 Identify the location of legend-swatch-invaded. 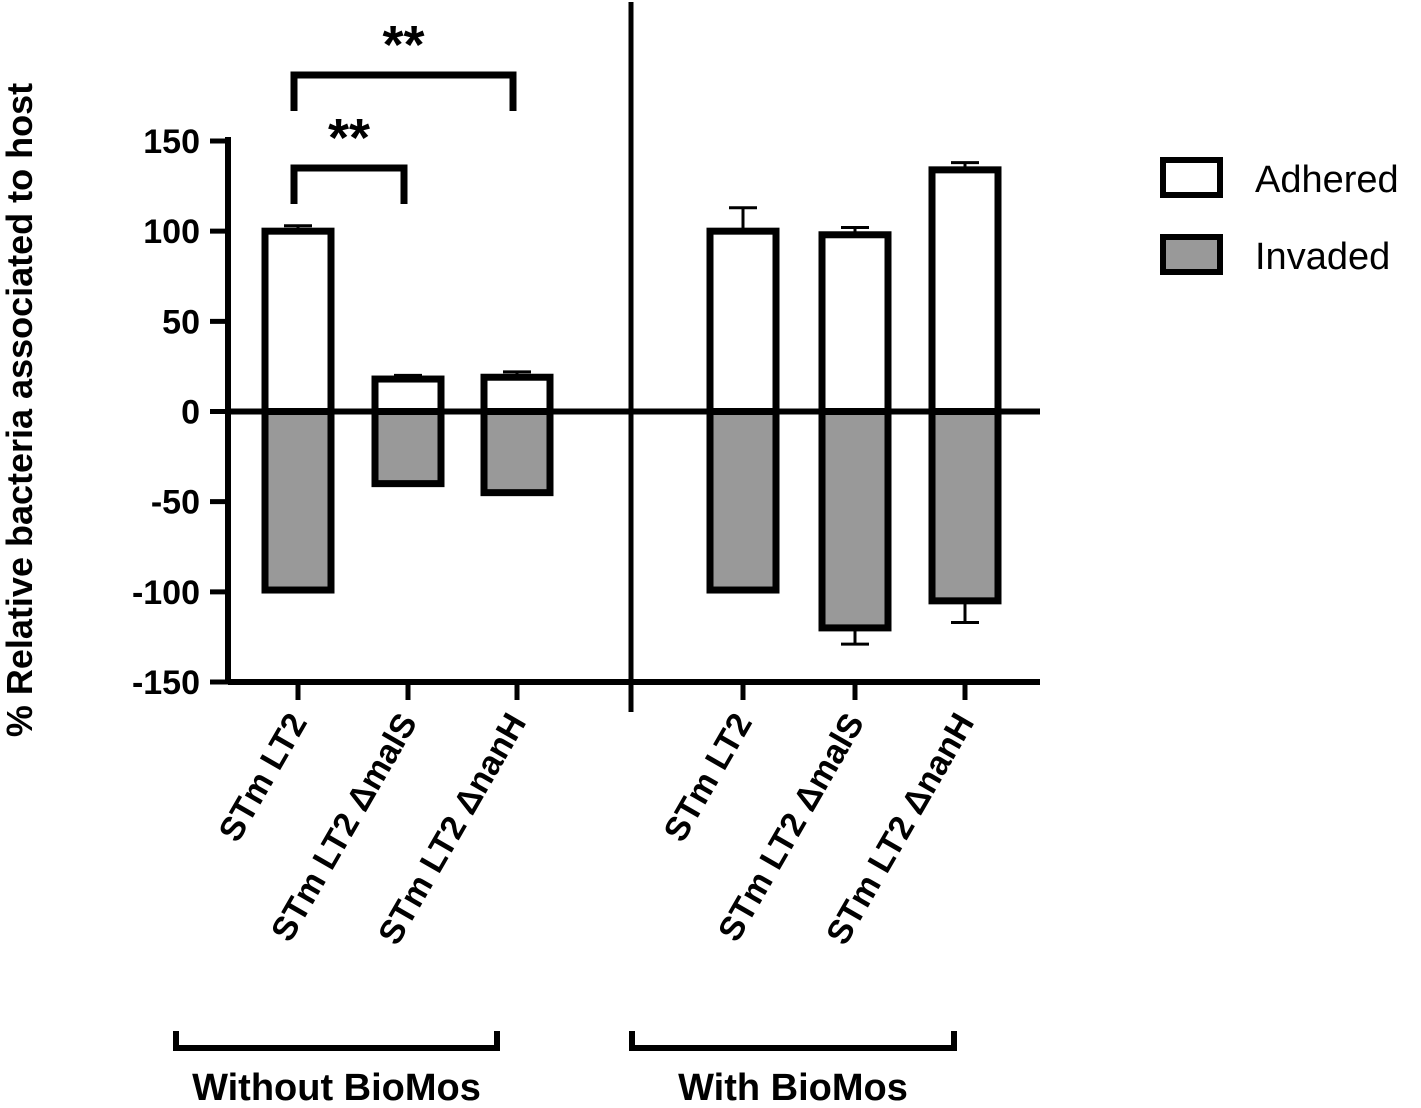
(1191, 254).